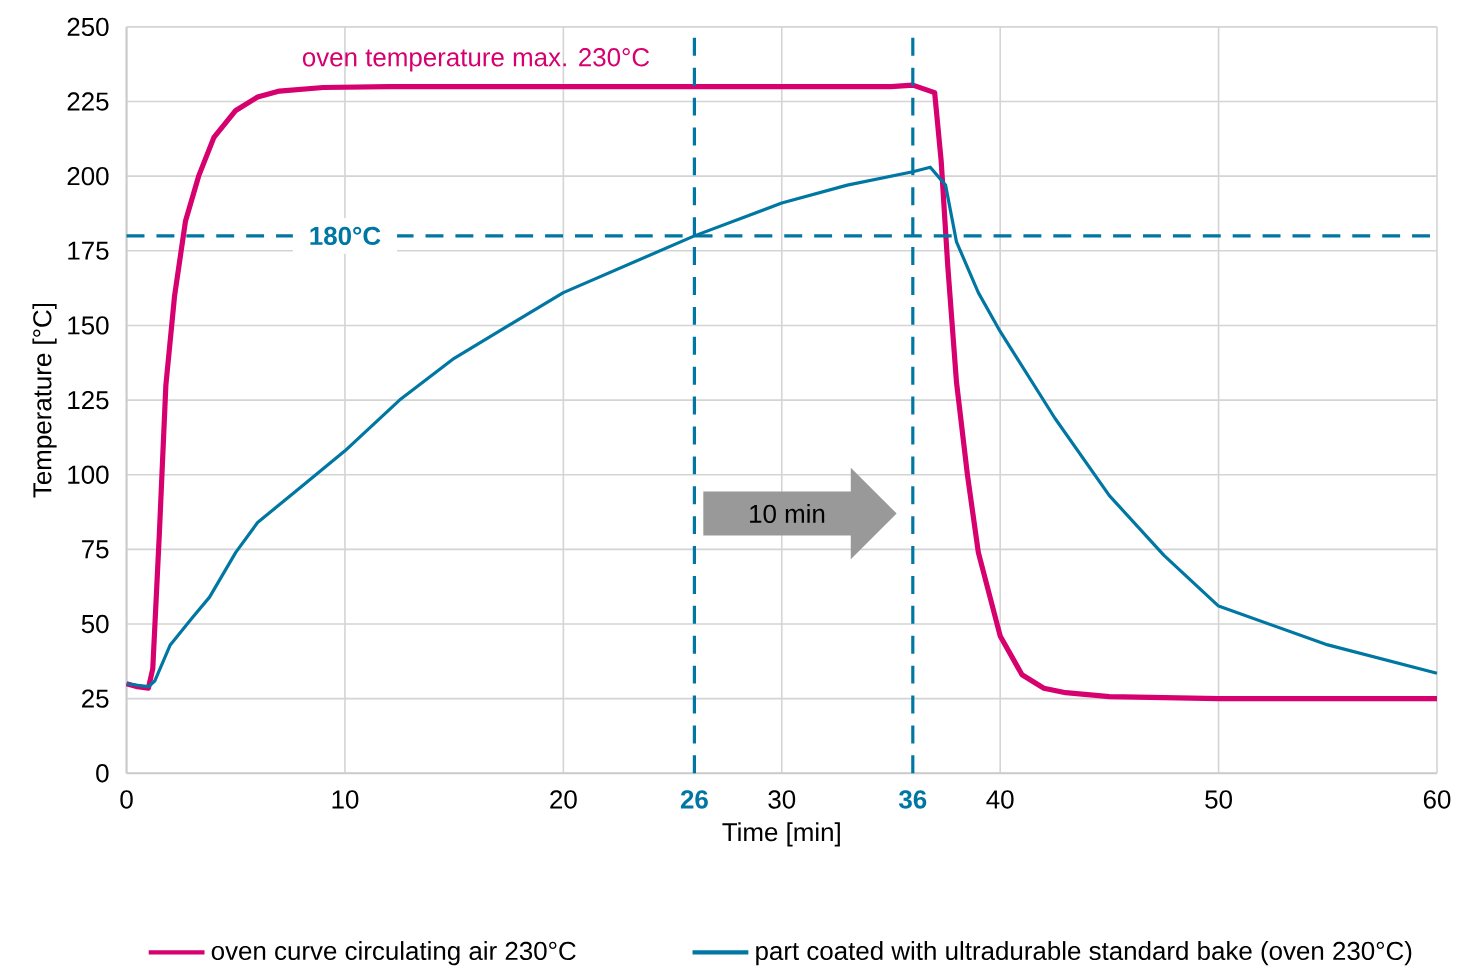  What do you see at coordinates (88, 27) in the screenshot?
I see `y-tick-label: 250` at bounding box center [88, 27].